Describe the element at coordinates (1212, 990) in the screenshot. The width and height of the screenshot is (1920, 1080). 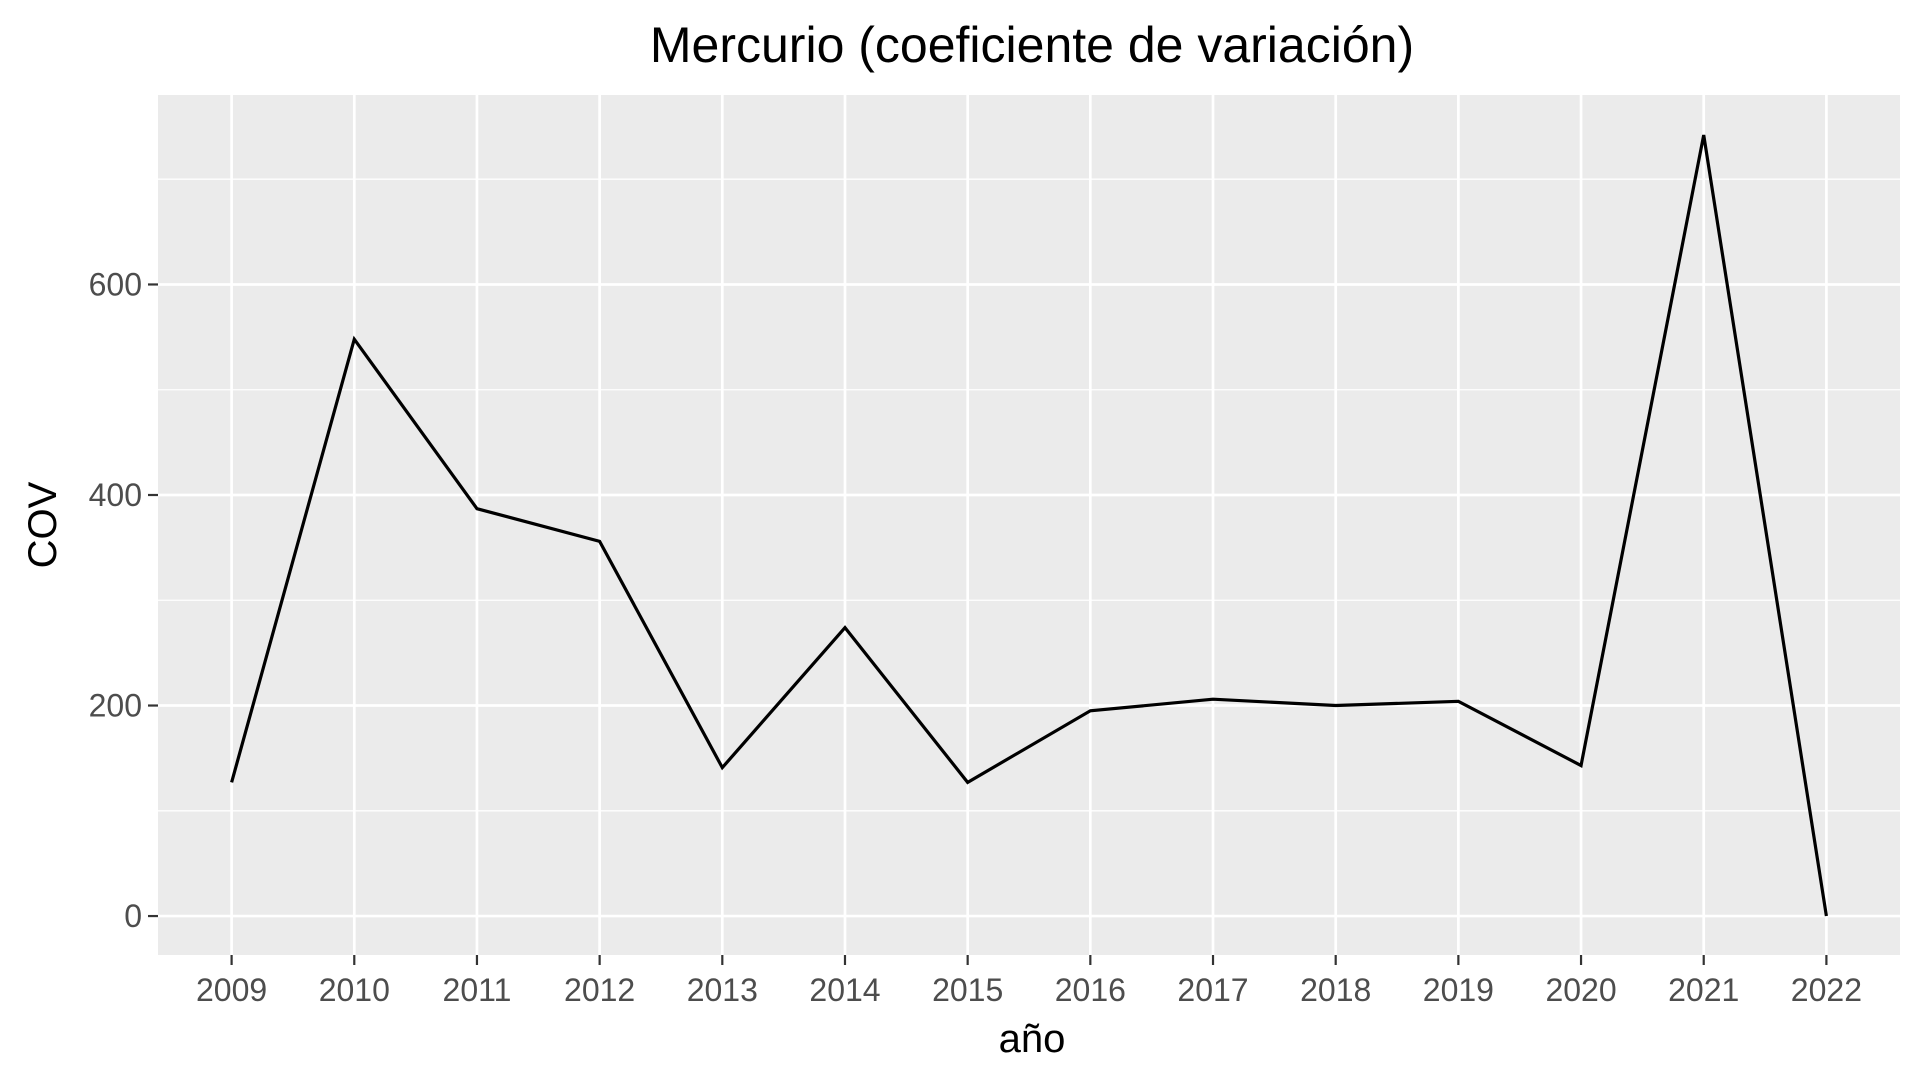
I see `x-tick-label: 2017` at that location.